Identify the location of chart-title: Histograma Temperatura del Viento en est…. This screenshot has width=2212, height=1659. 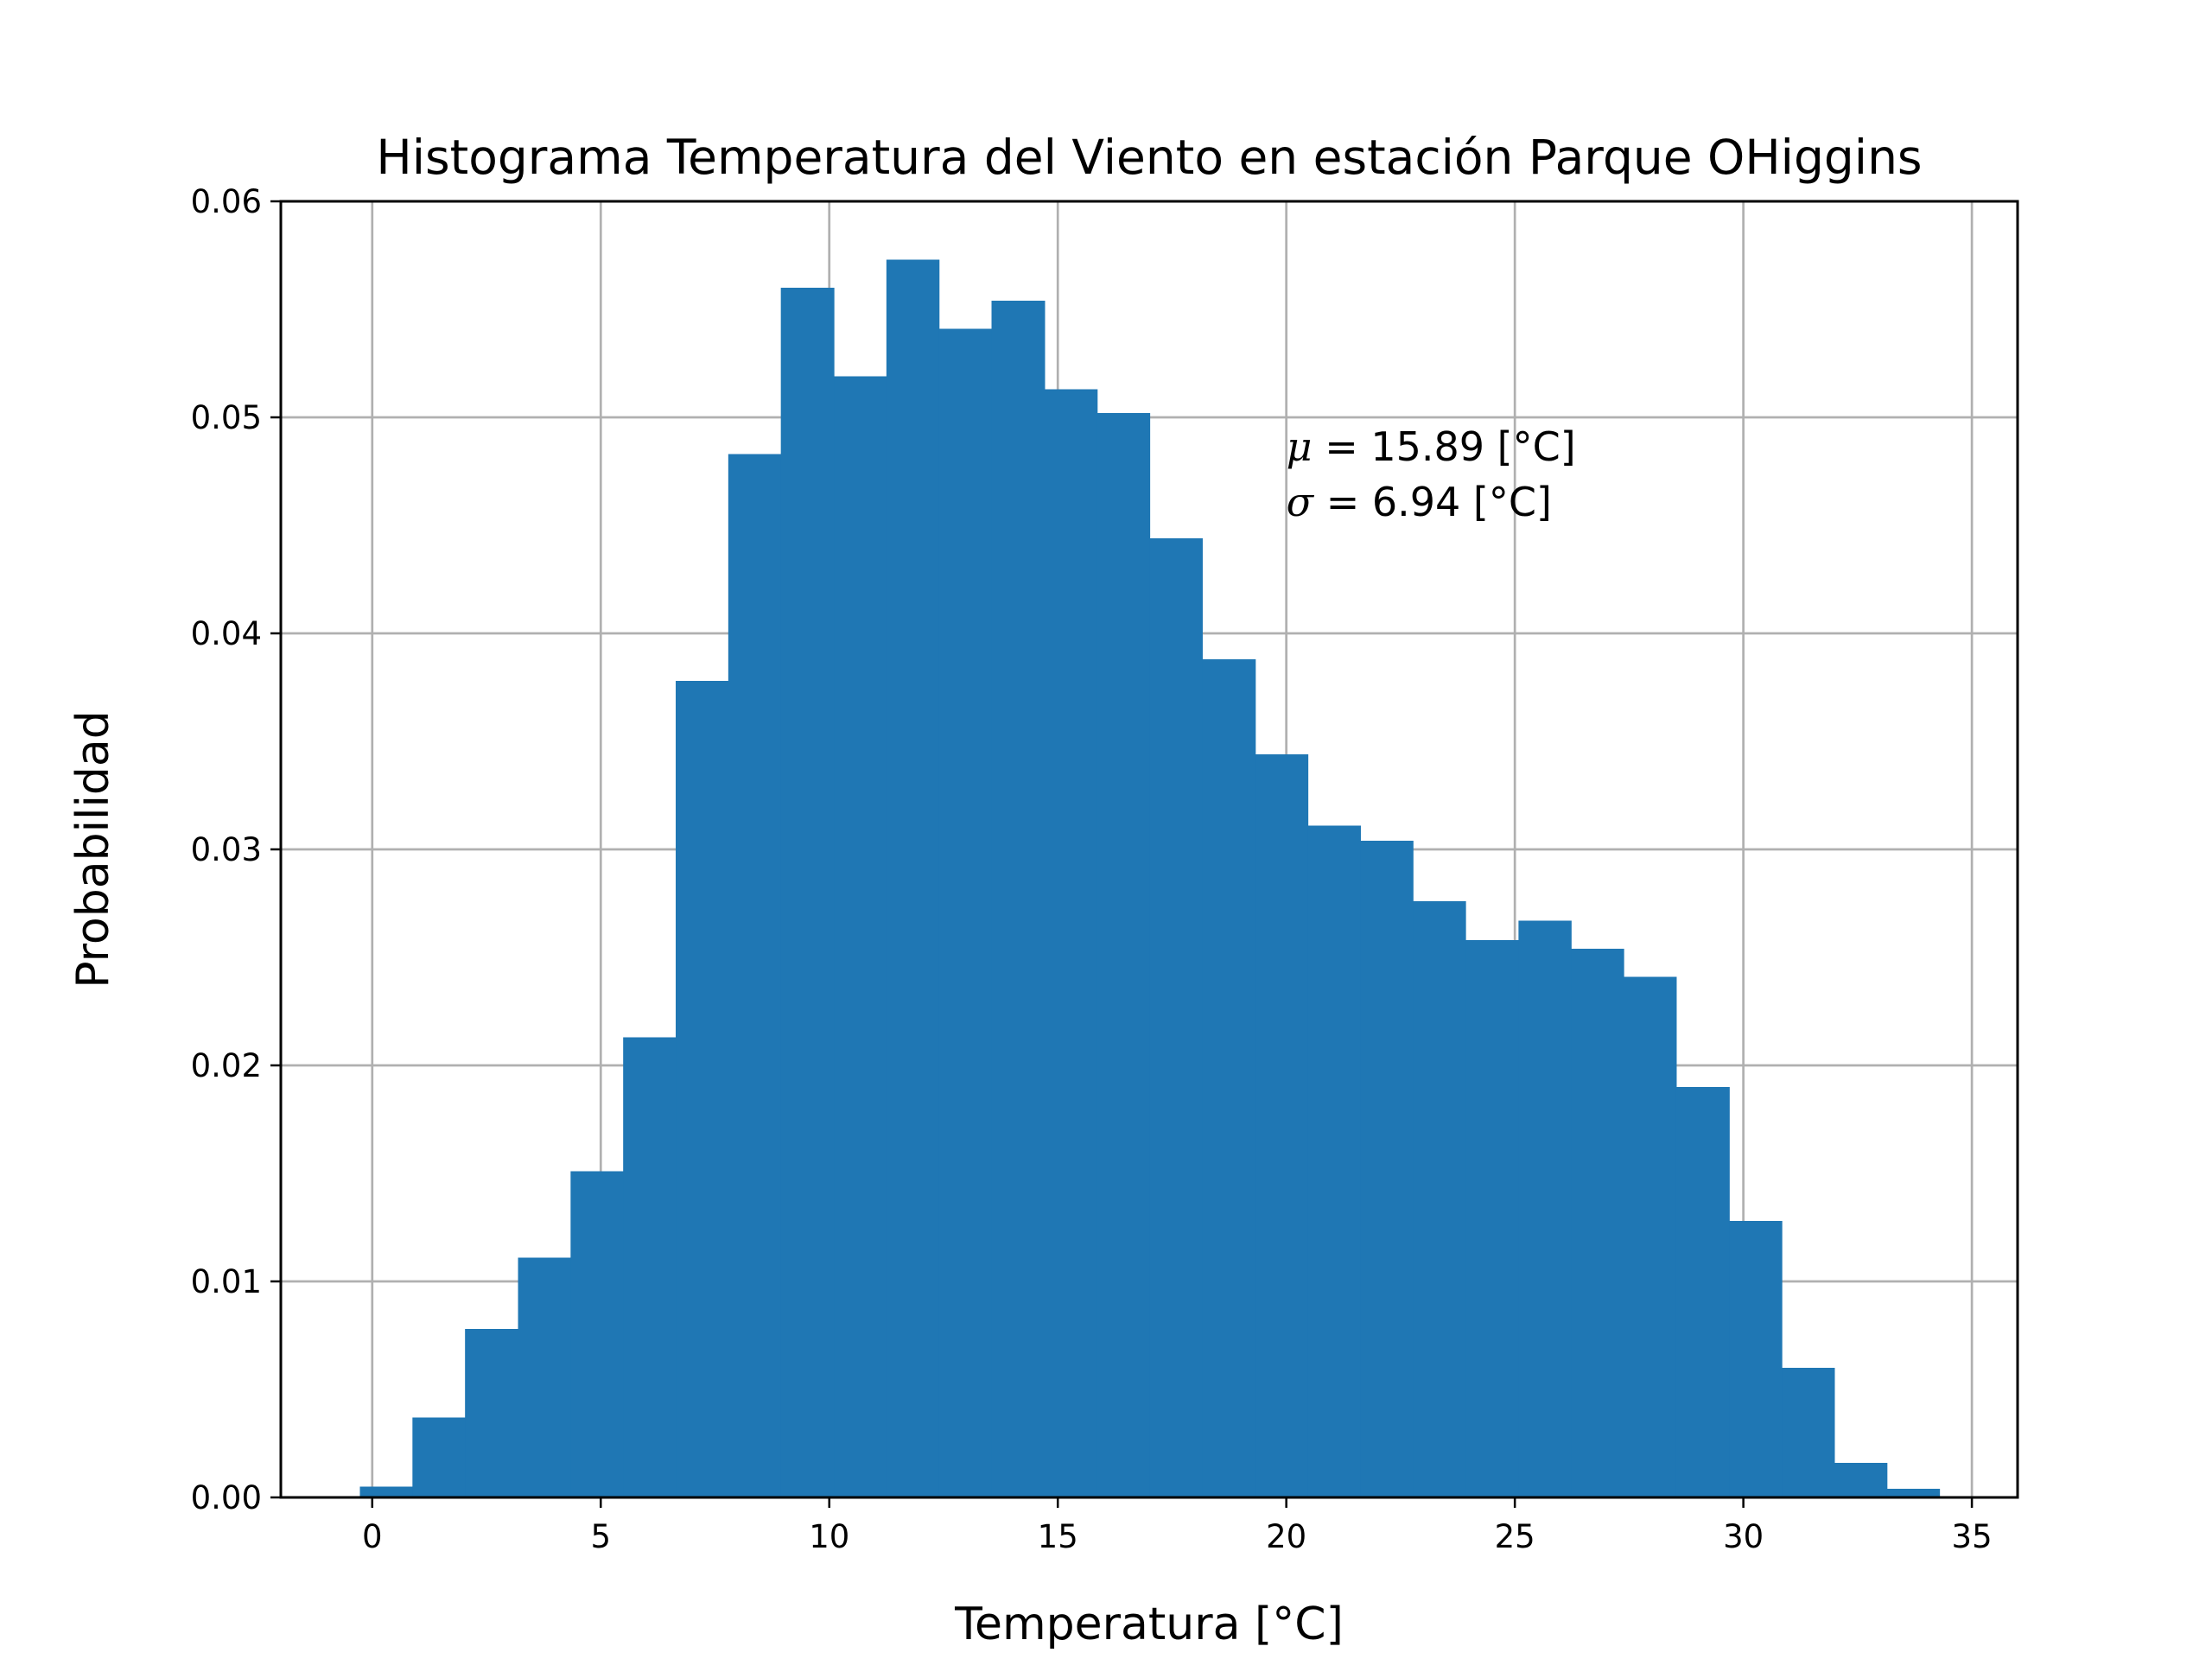
(1149, 157).